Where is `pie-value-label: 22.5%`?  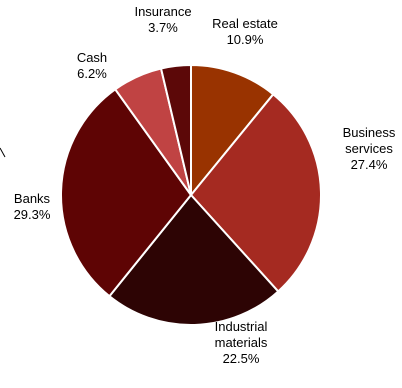
pie-value-label: 22.5% is located at coordinates (241, 358).